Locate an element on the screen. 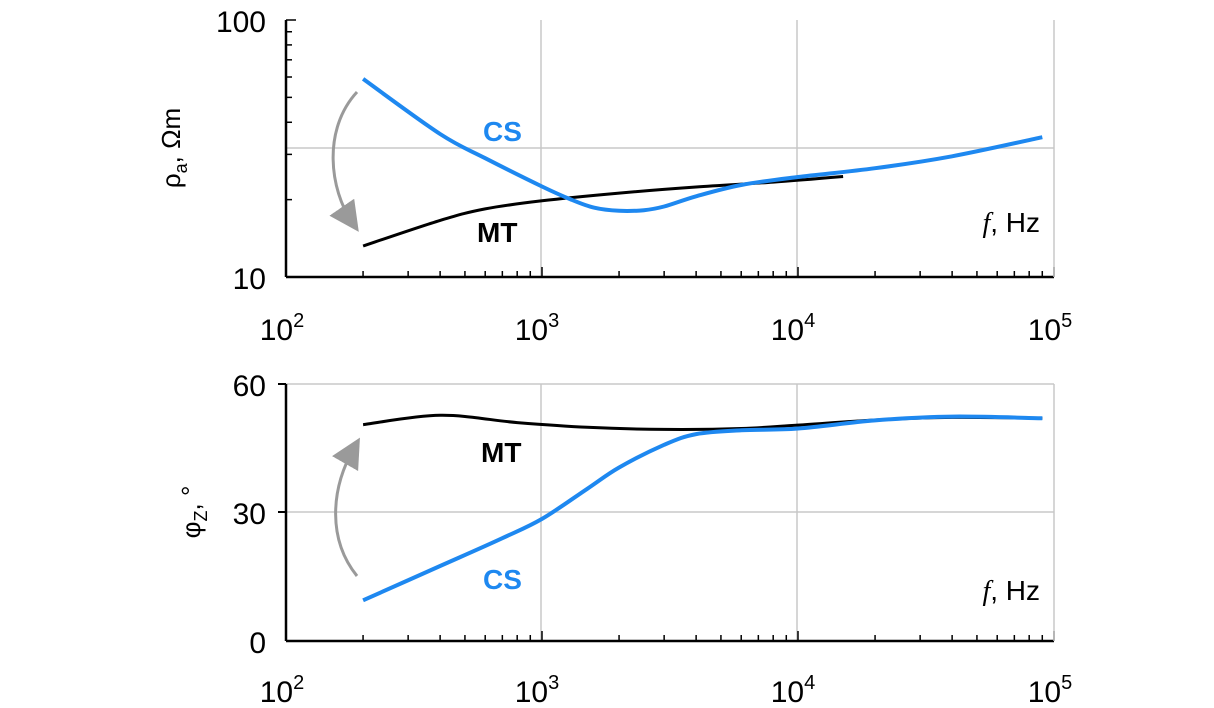 The image size is (1214, 708). bottom-minor-ticks is located at coordinates (670, 636).